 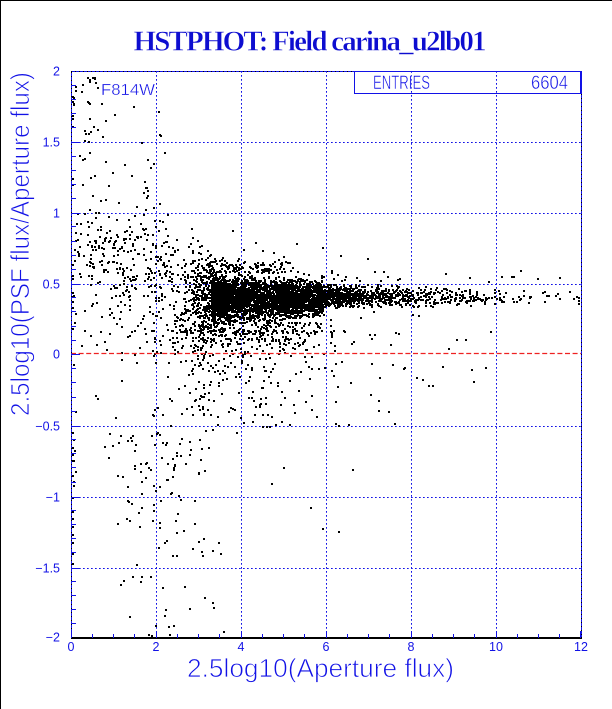 What do you see at coordinates (128, 90) in the screenshot?
I see `svg-text: F814W` at bounding box center [128, 90].